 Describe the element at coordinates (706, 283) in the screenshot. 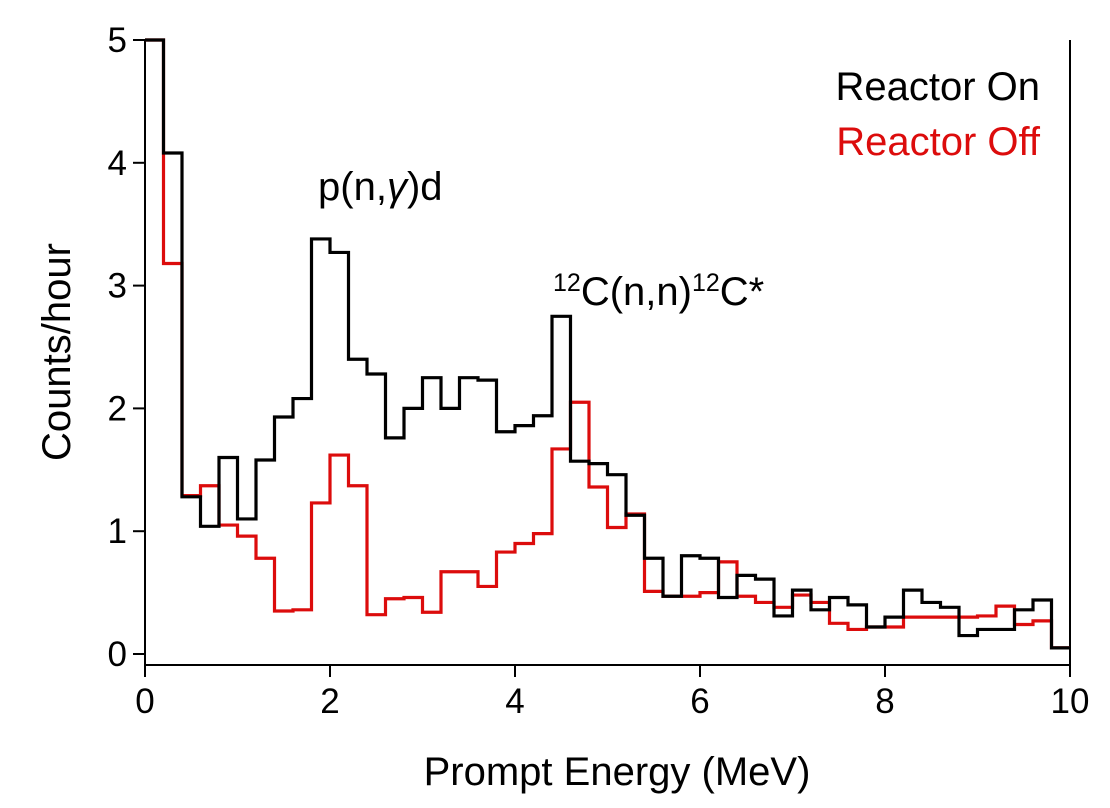

I see `annotation-carbon-sup2: 12` at that location.